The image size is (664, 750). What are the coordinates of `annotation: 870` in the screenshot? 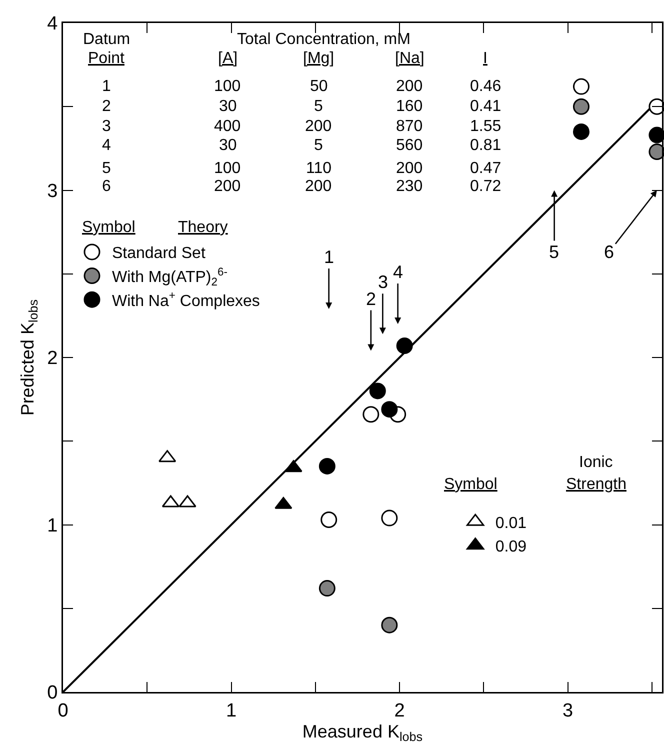 It's located at (409, 126).